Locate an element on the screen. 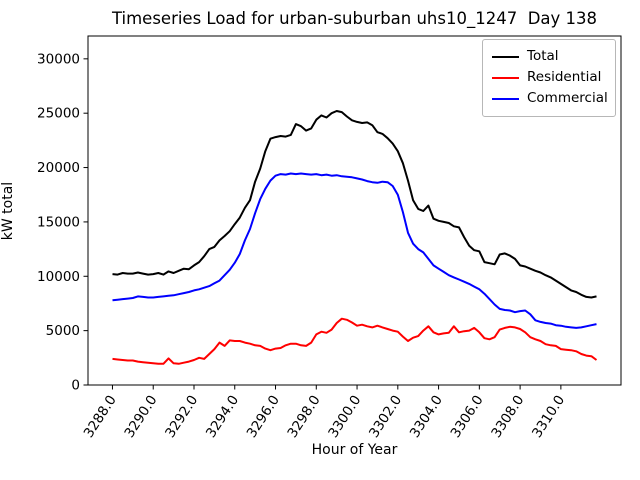 The height and width of the screenshot is (480, 640). x-tick-label: 3310.0 is located at coordinates (548, 416).